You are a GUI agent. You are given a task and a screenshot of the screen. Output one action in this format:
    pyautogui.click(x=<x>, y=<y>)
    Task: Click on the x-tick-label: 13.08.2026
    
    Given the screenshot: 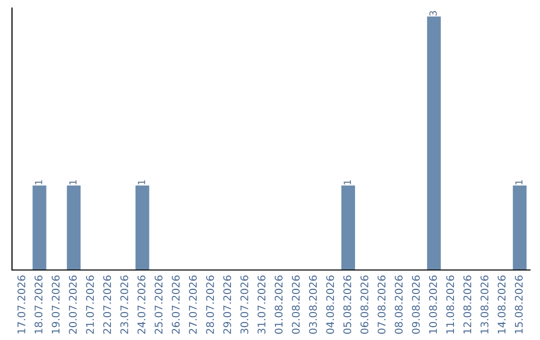 What is the action you would take?
    pyautogui.click(x=484, y=305)
    